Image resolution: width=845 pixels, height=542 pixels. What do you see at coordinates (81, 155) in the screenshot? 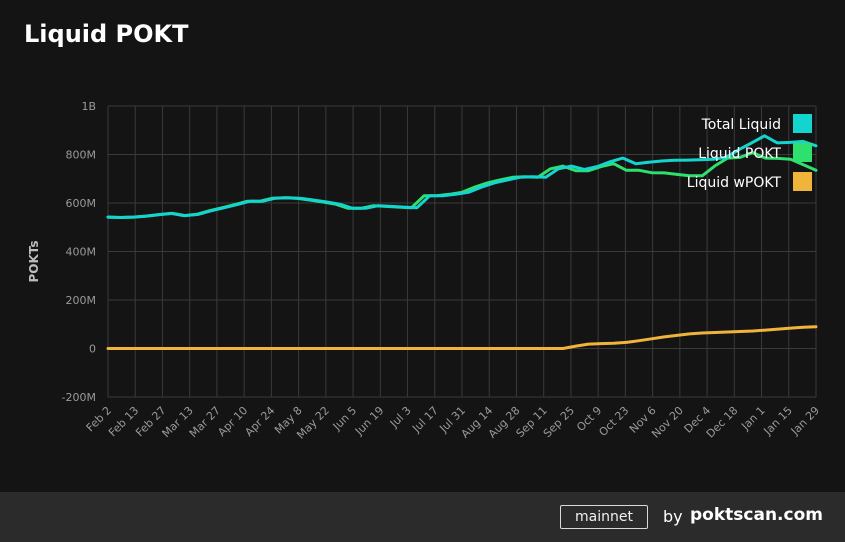
I see `y-tick-label: 800M` at bounding box center [81, 155].